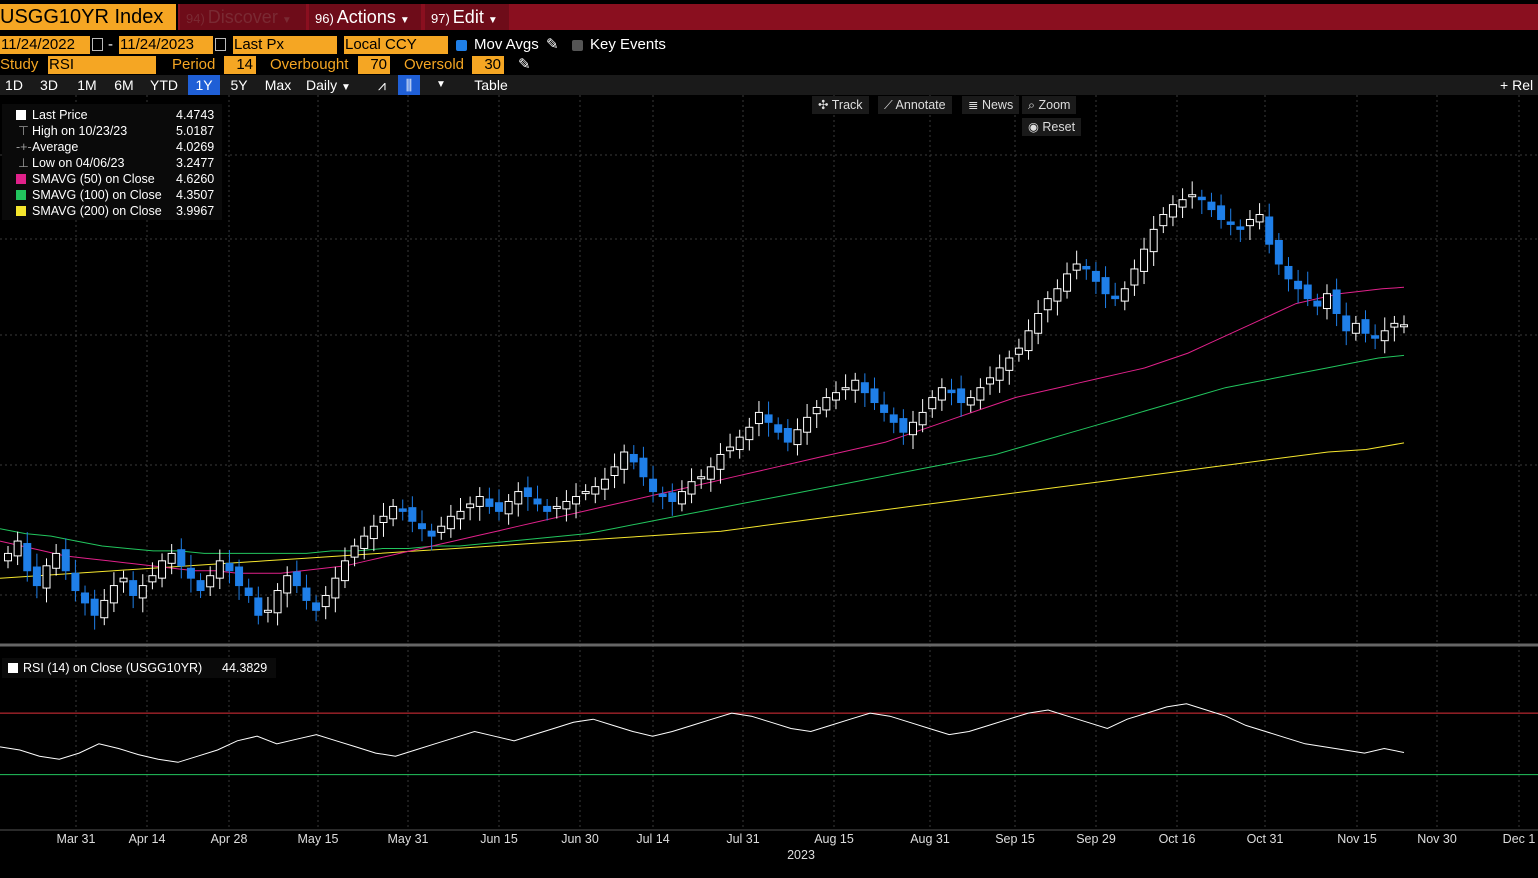  What do you see at coordinates (139, 668) in the screenshot?
I see `rsi-legend: RSI (14) on Close (USGG10YR) 44.3829` at bounding box center [139, 668].